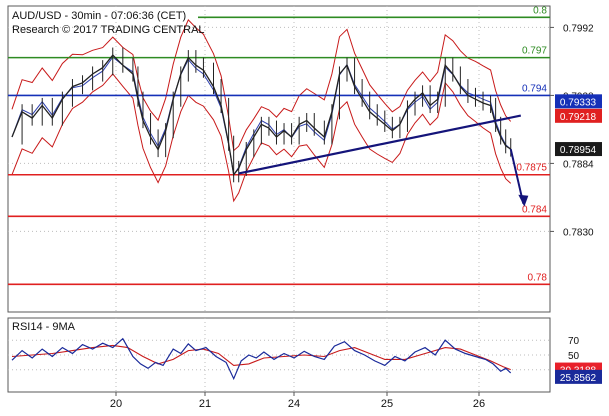 The height and width of the screenshot is (416, 609). Describe the element at coordinates (108, 30) in the screenshot. I see `chart-credit: Research © 2017 TRADING CENTRAL` at that location.